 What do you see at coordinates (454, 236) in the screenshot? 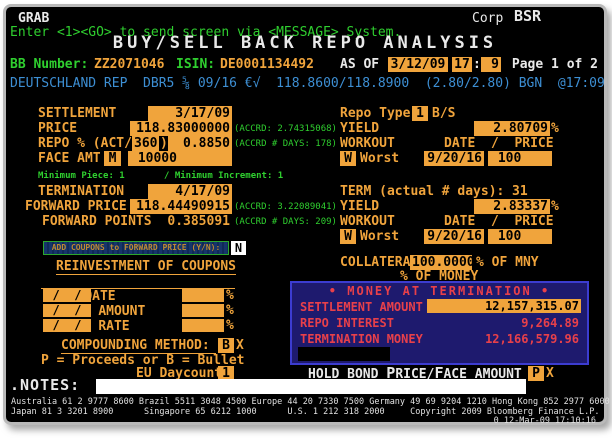
I see `workout2-date-input: 9/20/16` at bounding box center [454, 236].